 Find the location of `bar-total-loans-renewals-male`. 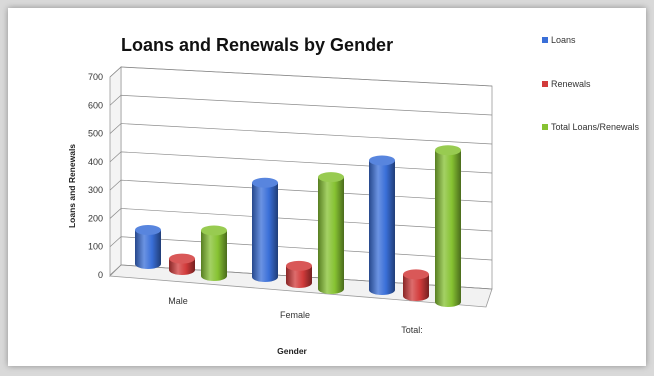

bar-total-loans-renewals-male is located at coordinates (214, 253).